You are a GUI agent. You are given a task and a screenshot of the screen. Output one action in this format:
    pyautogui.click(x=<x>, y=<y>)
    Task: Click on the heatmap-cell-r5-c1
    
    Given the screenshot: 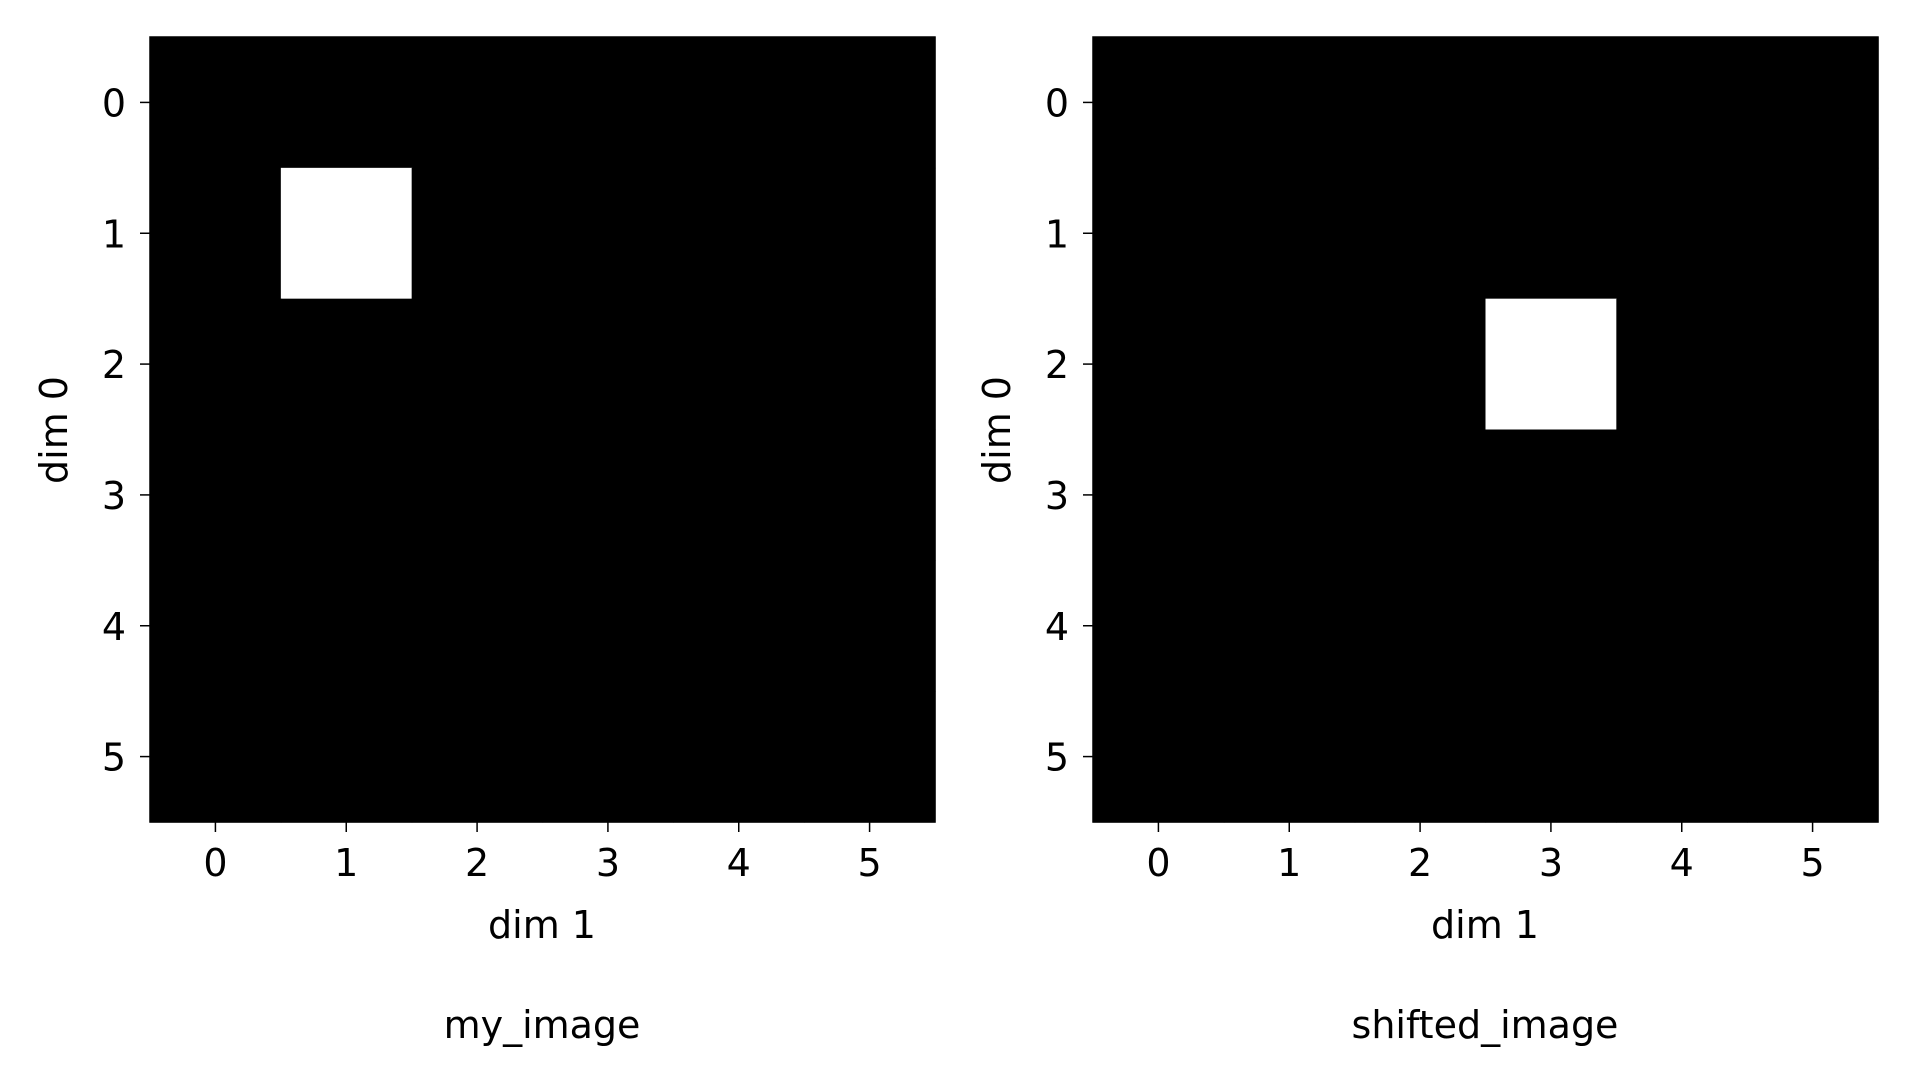 What is the action you would take?
    pyautogui.click(x=346, y=757)
    